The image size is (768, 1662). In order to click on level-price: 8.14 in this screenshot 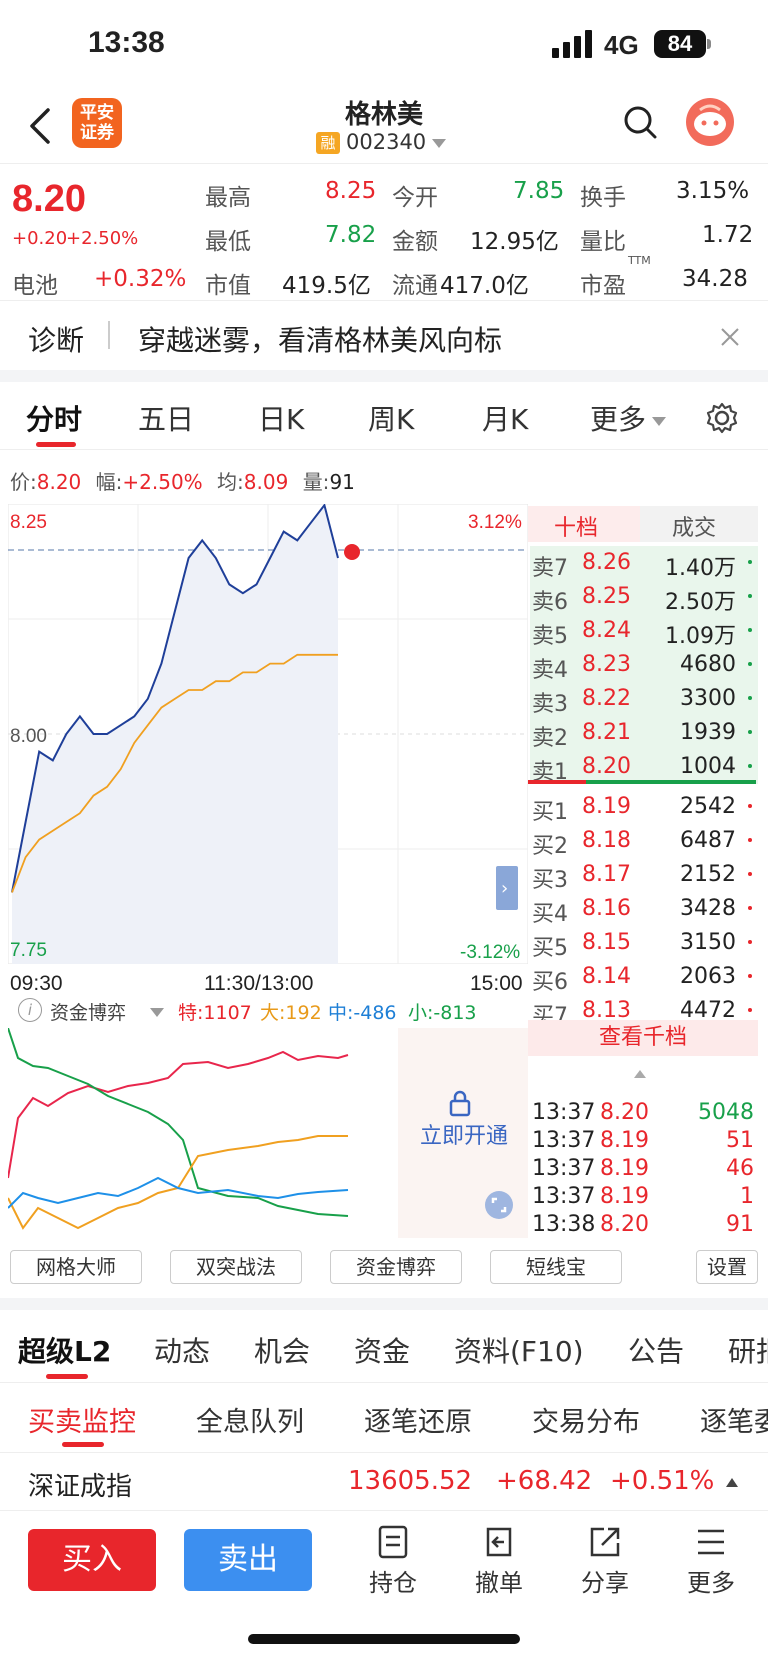, I will do `click(606, 976)`.